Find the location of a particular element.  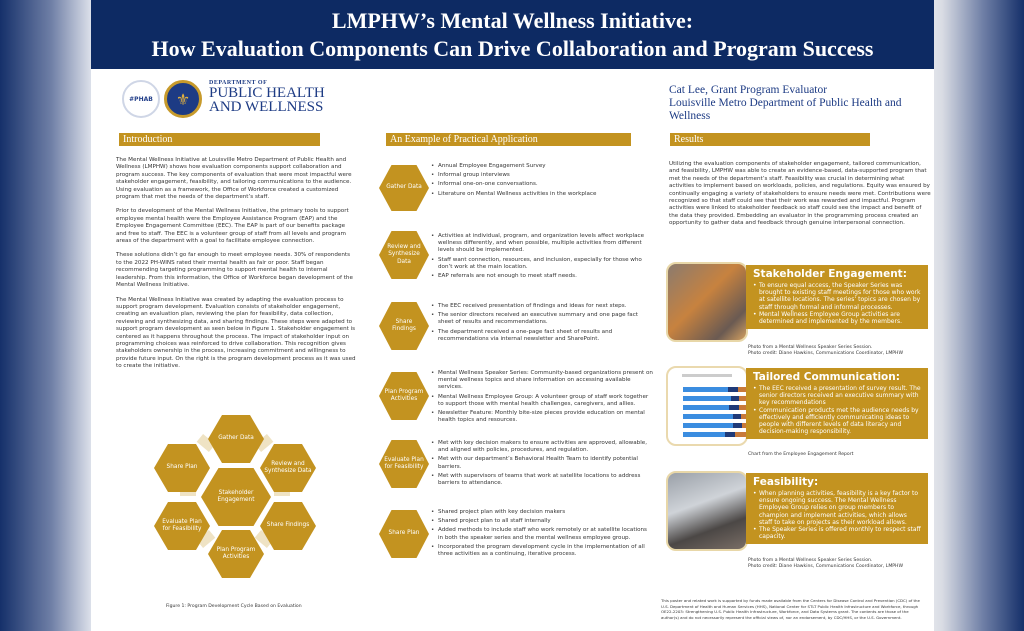

louisville-seal-logo: ⚜ is located at coordinates (183, 99).